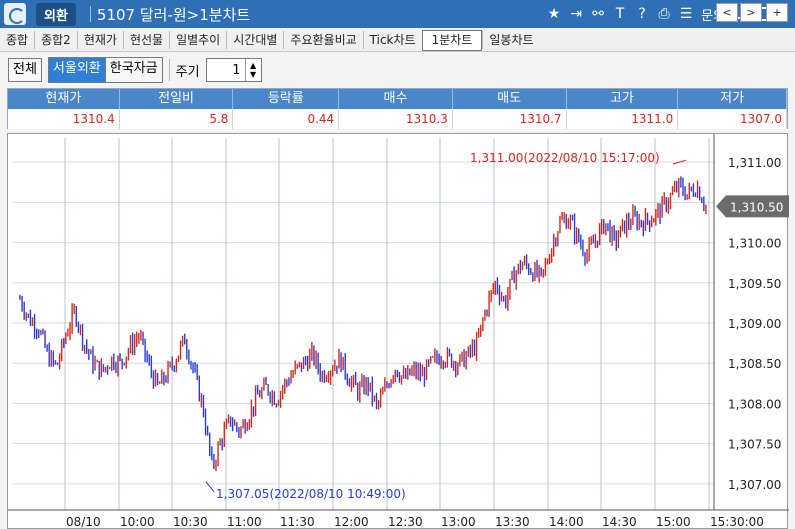 The height and width of the screenshot is (529, 795). I want to click on x-tick-label: 11:00, so click(244, 522).